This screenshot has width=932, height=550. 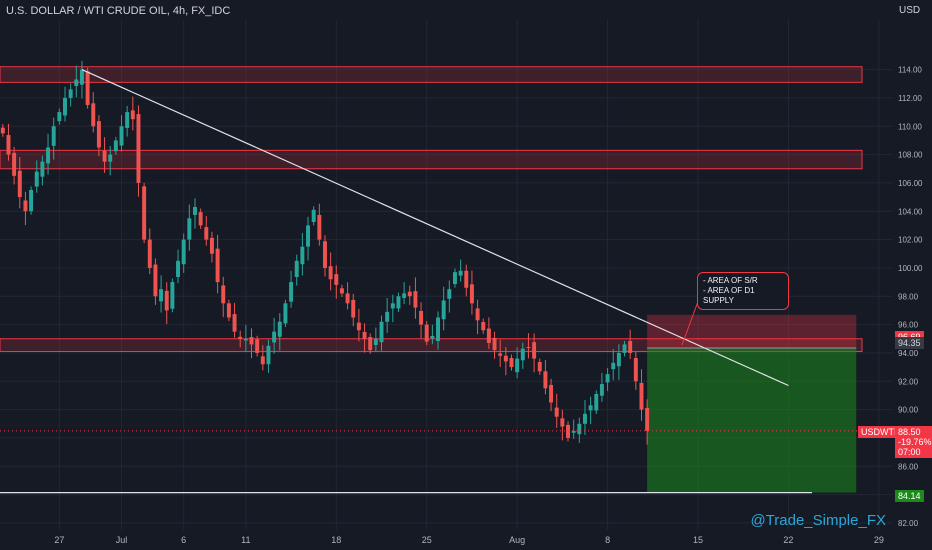 I want to click on y-tick-label: 96.00, so click(x=908, y=325).